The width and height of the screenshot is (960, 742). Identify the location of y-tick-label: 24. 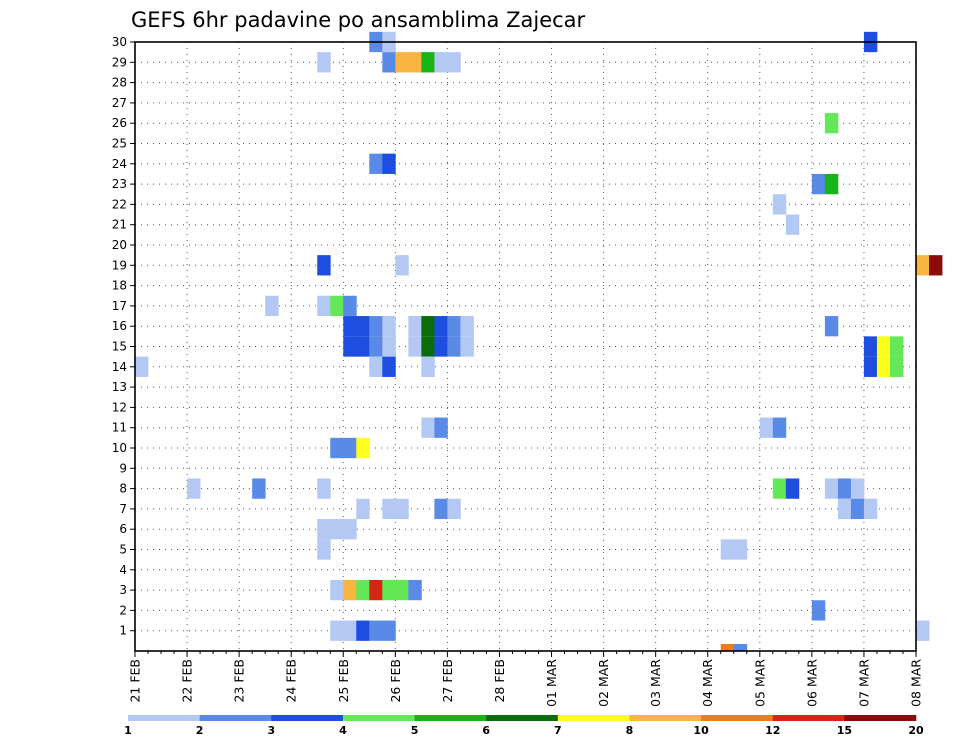
(119, 164).